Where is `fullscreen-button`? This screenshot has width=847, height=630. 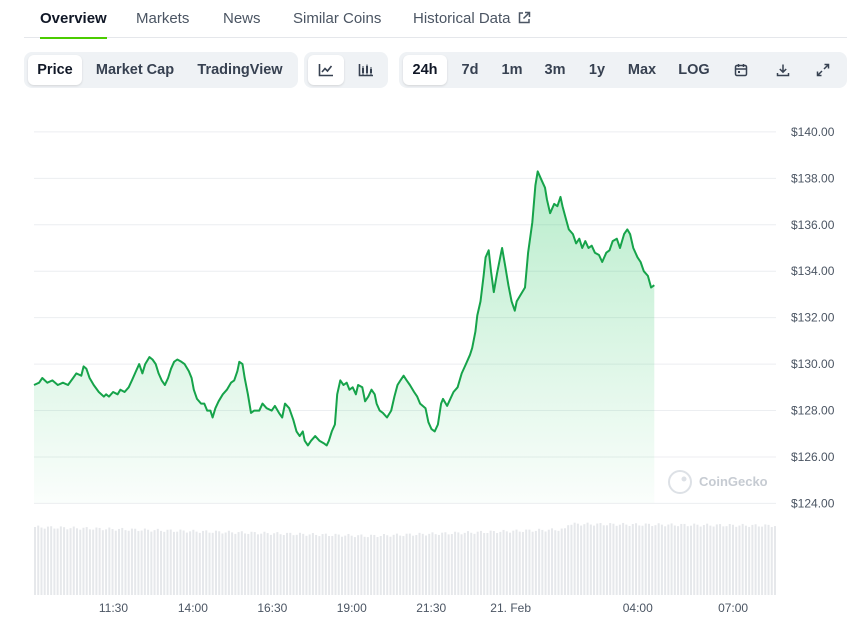
fullscreen-button is located at coordinates (823, 70).